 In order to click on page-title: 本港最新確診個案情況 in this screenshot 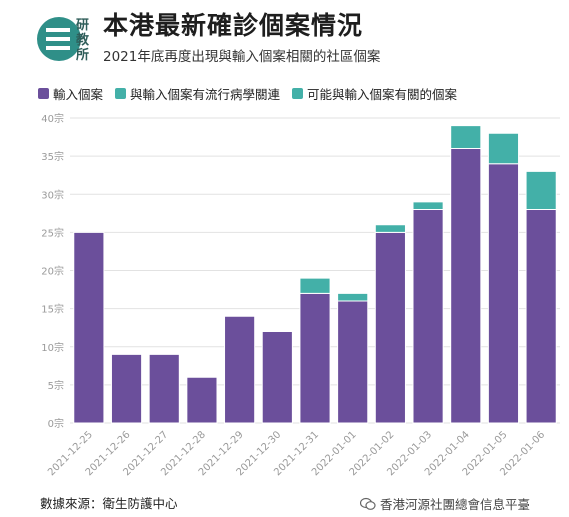, I will do `click(233, 25)`.